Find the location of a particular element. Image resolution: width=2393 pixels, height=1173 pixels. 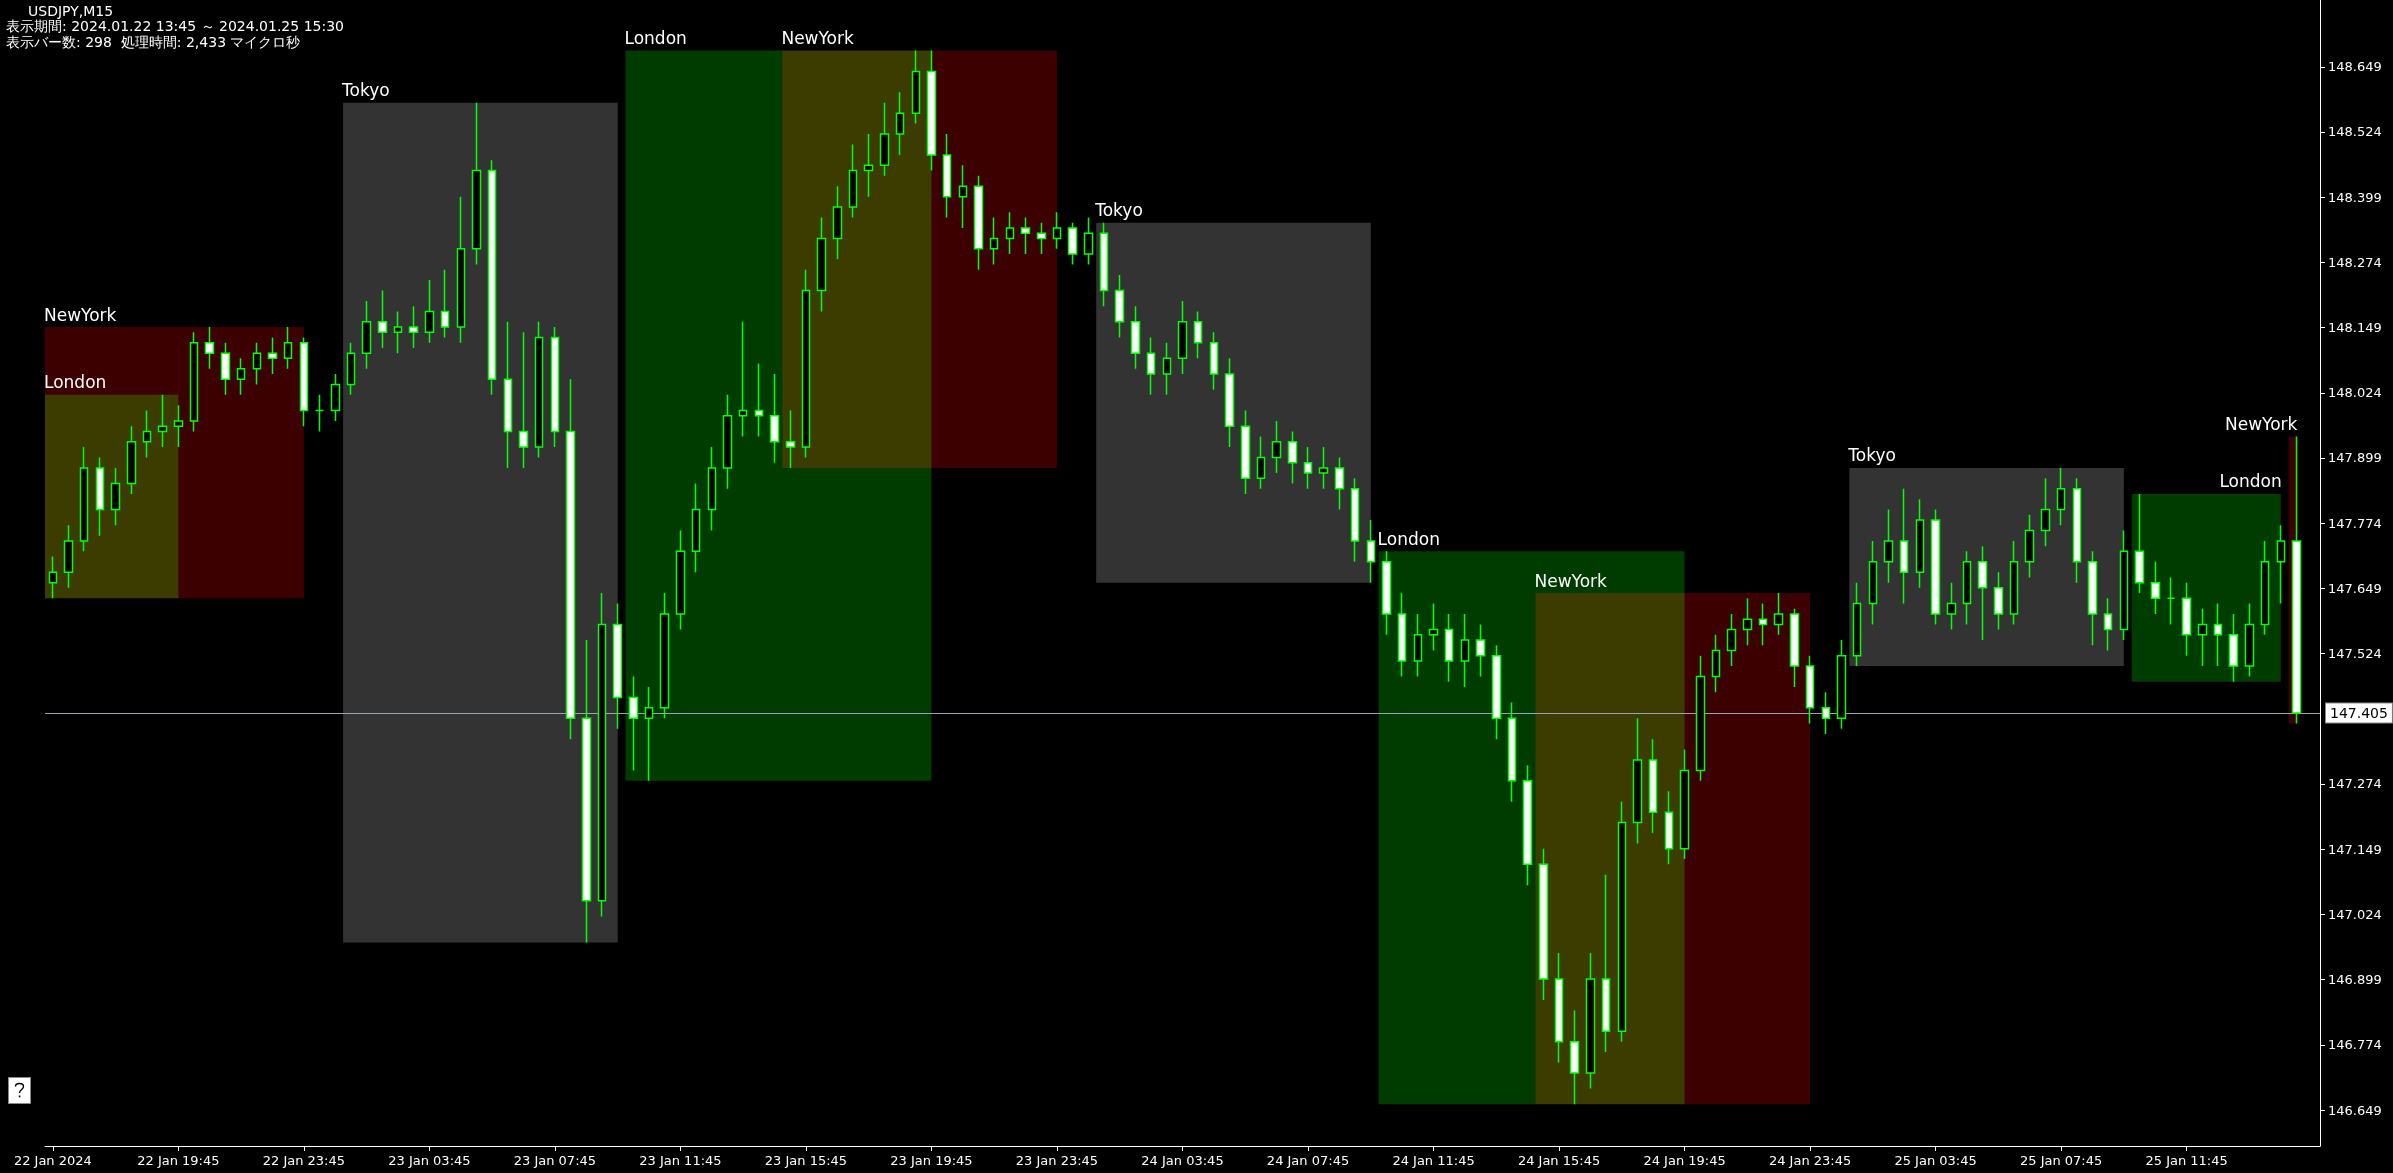

chart-title: USDJPY,M15 is located at coordinates (71, 11).